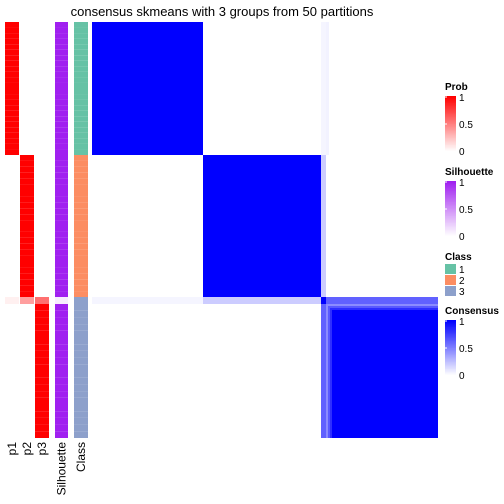 Image resolution: width=504 pixels, height=504 pixels. I want to click on column-label-p2: p2, so click(27, 449).